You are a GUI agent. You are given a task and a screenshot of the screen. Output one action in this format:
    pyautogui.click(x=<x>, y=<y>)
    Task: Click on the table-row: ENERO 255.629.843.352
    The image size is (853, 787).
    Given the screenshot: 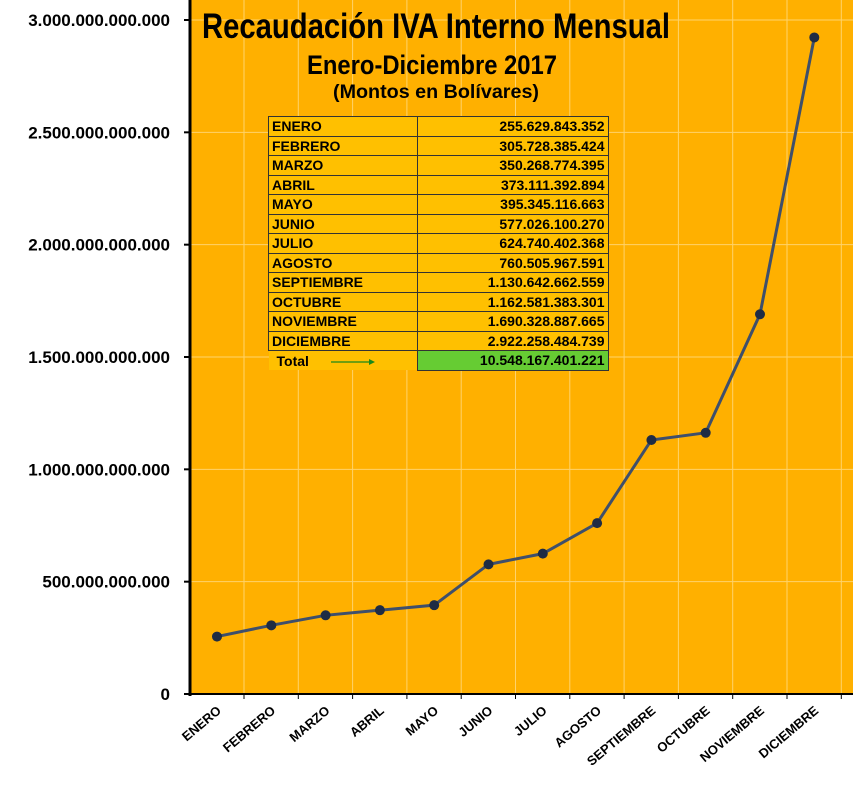 What is the action you would take?
    pyautogui.click(x=438, y=126)
    